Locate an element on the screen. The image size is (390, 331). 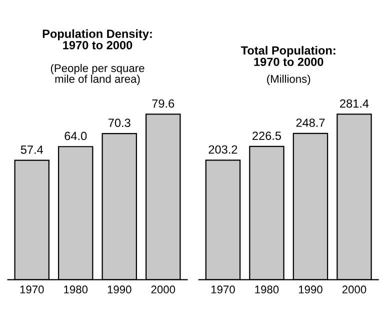
chart-subtitle: (Millions) is located at coordinates (288, 80).